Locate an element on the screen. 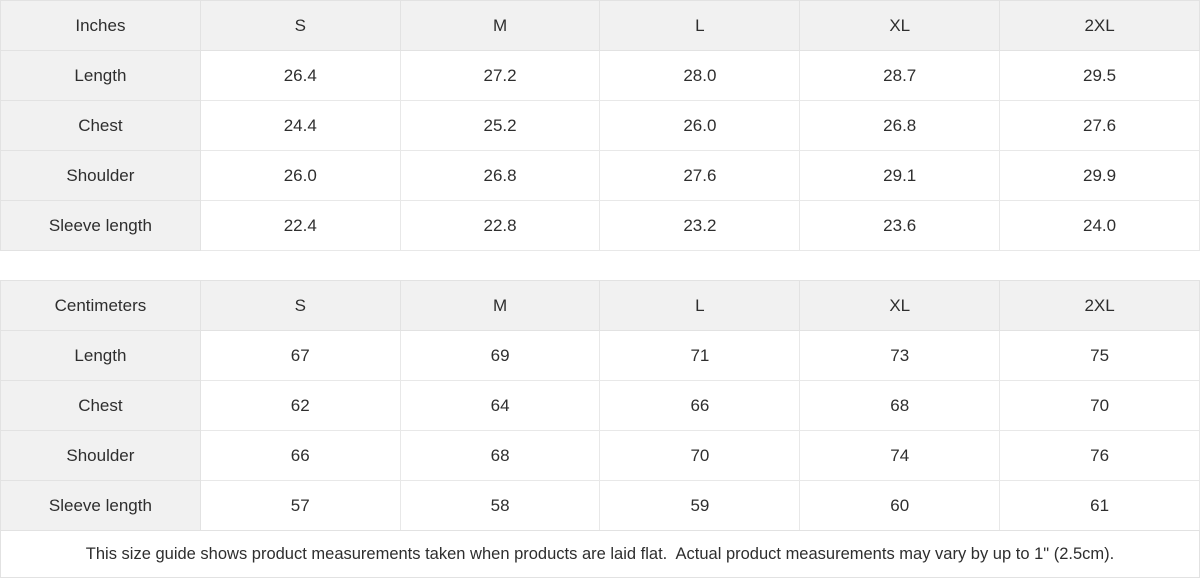  value-cell: 60 is located at coordinates (900, 505).